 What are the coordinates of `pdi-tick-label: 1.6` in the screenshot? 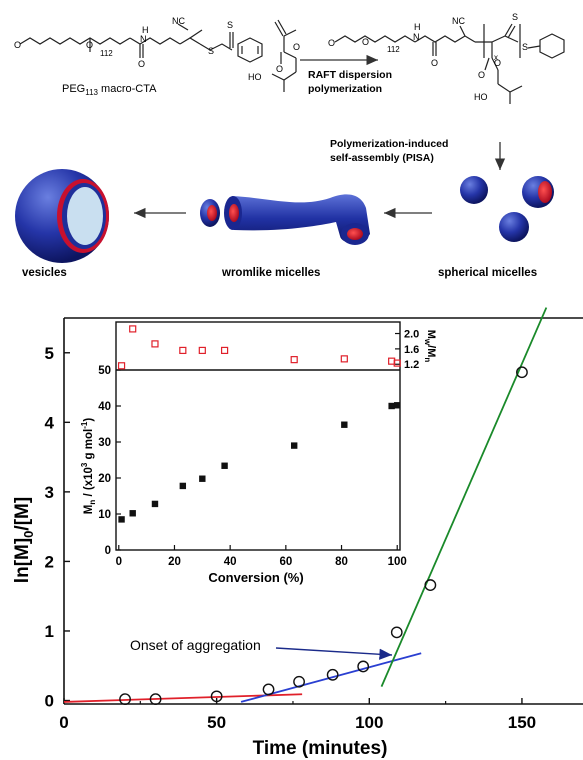 It's located at (411, 350).